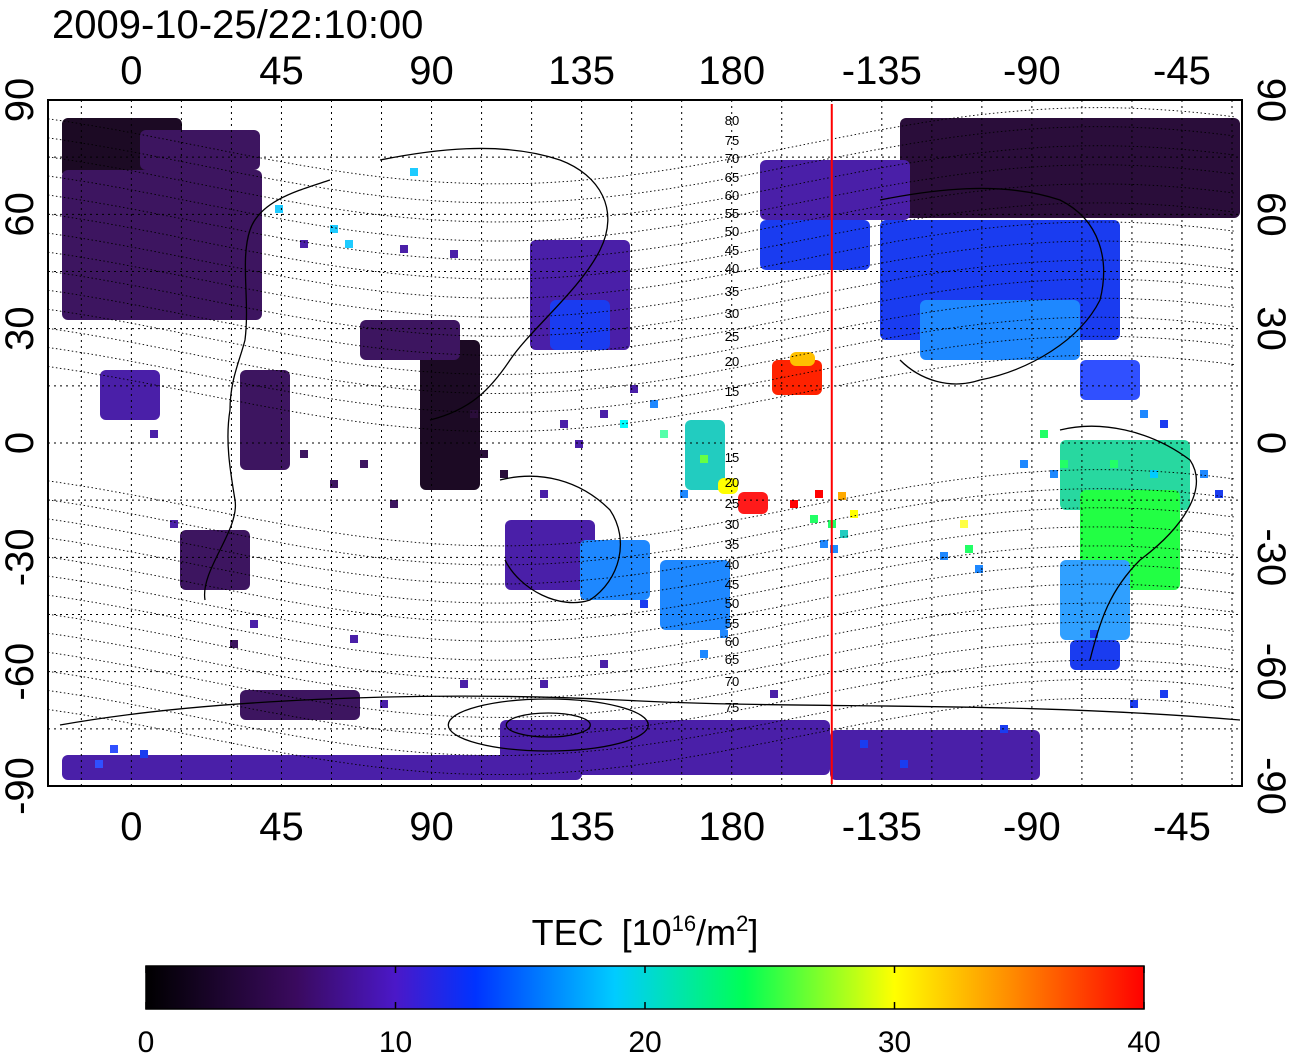 This screenshot has width=1292, height=1057. I want to click on mlat-label: 65, so click(732, 177).